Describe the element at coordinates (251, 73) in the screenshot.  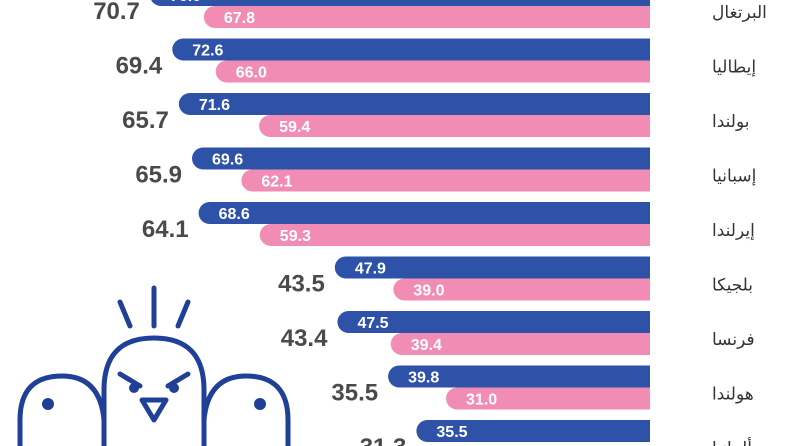
I see `bar-value-label-series-2: 66.0` at that location.